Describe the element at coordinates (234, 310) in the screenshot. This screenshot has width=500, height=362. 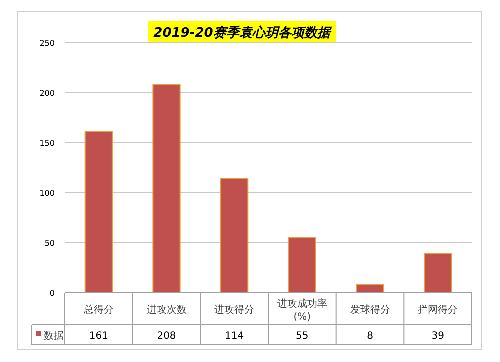
I see `x-tick-label: 进攻得分` at that location.